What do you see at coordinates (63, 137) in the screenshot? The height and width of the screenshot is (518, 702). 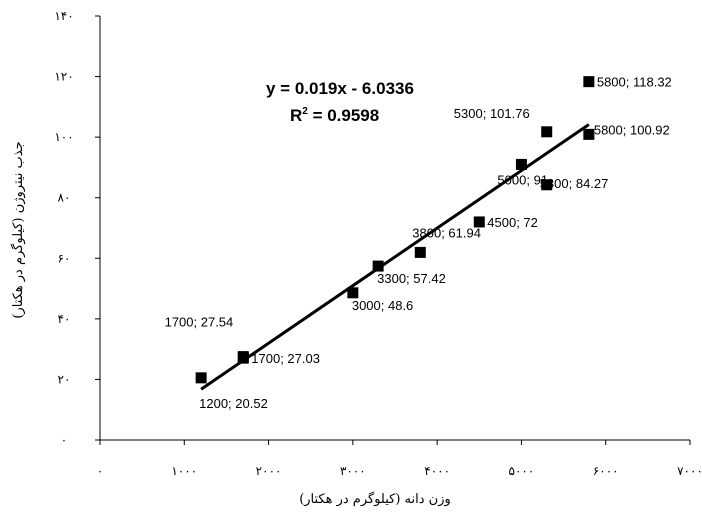 I see `y-tick-label: ۱۰۰` at bounding box center [63, 137].